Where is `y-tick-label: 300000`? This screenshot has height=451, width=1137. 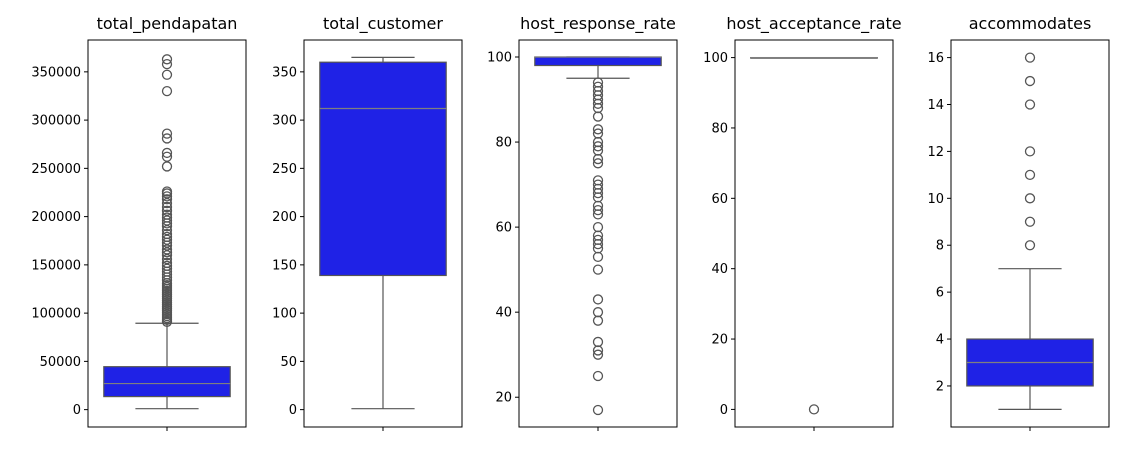 y-tick-label: 300000 is located at coordinates (56, 121).